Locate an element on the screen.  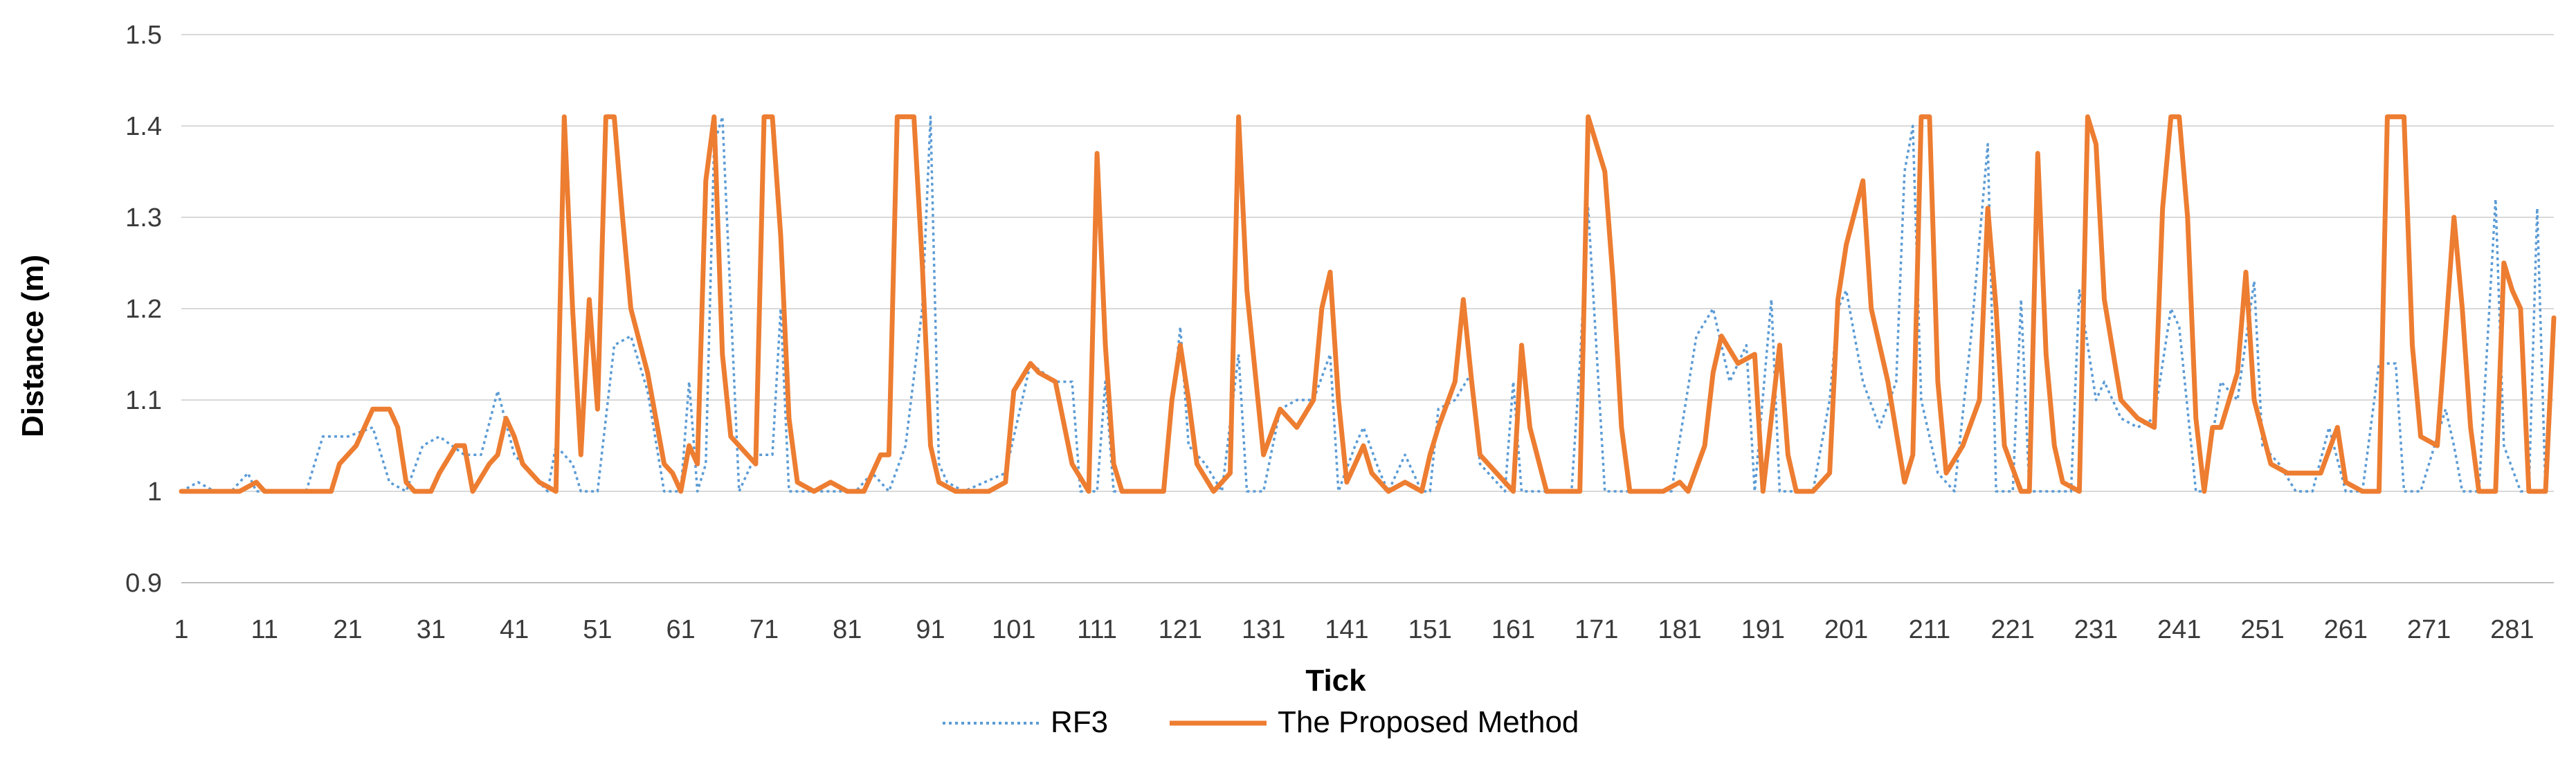
x-tick-label: 141 is located at coordinates (1346, 629).